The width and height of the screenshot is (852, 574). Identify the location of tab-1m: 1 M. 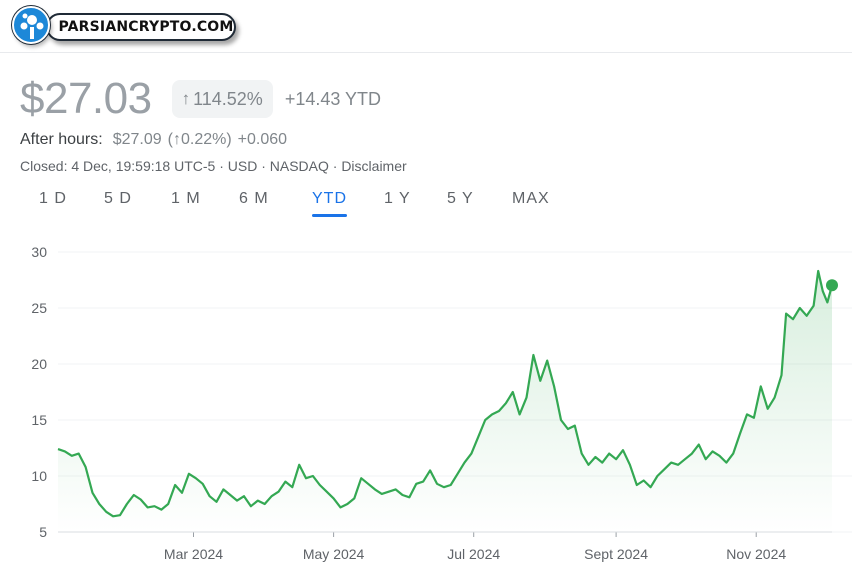
(186, 198).